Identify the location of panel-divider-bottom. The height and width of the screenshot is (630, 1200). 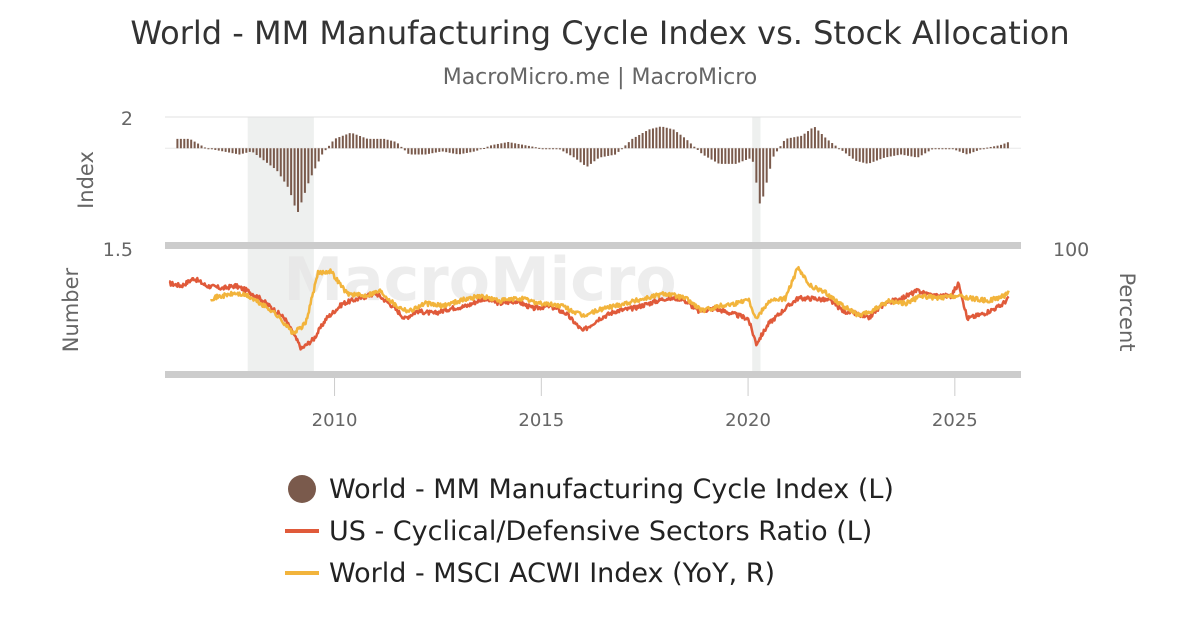
(593, 374).